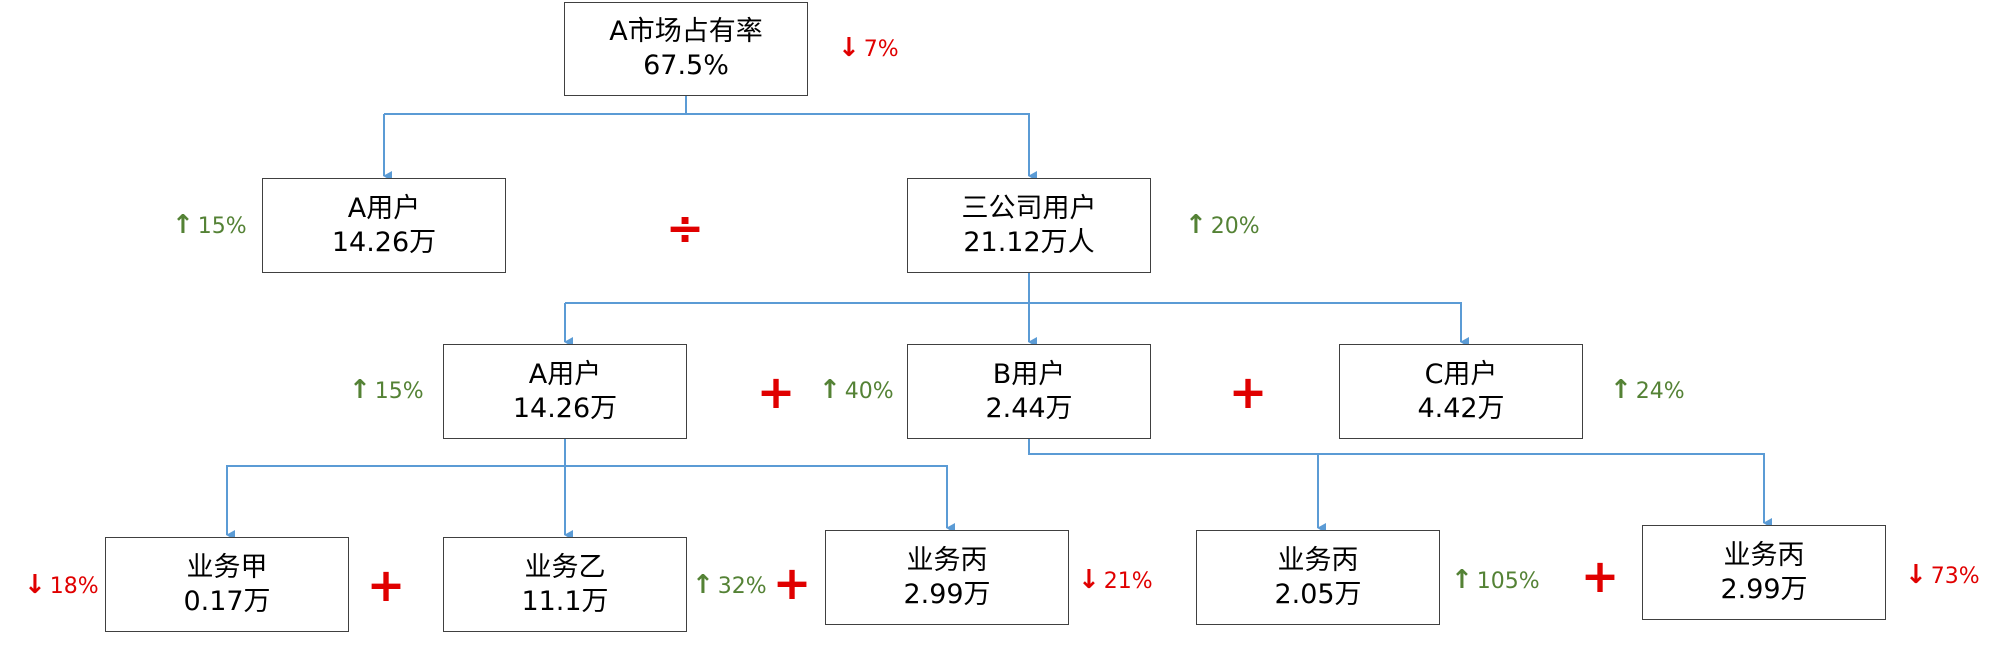 Image resolution: width=1996 pixels, height=649 pixels. I want to click on connector-total, so click(797, 288).